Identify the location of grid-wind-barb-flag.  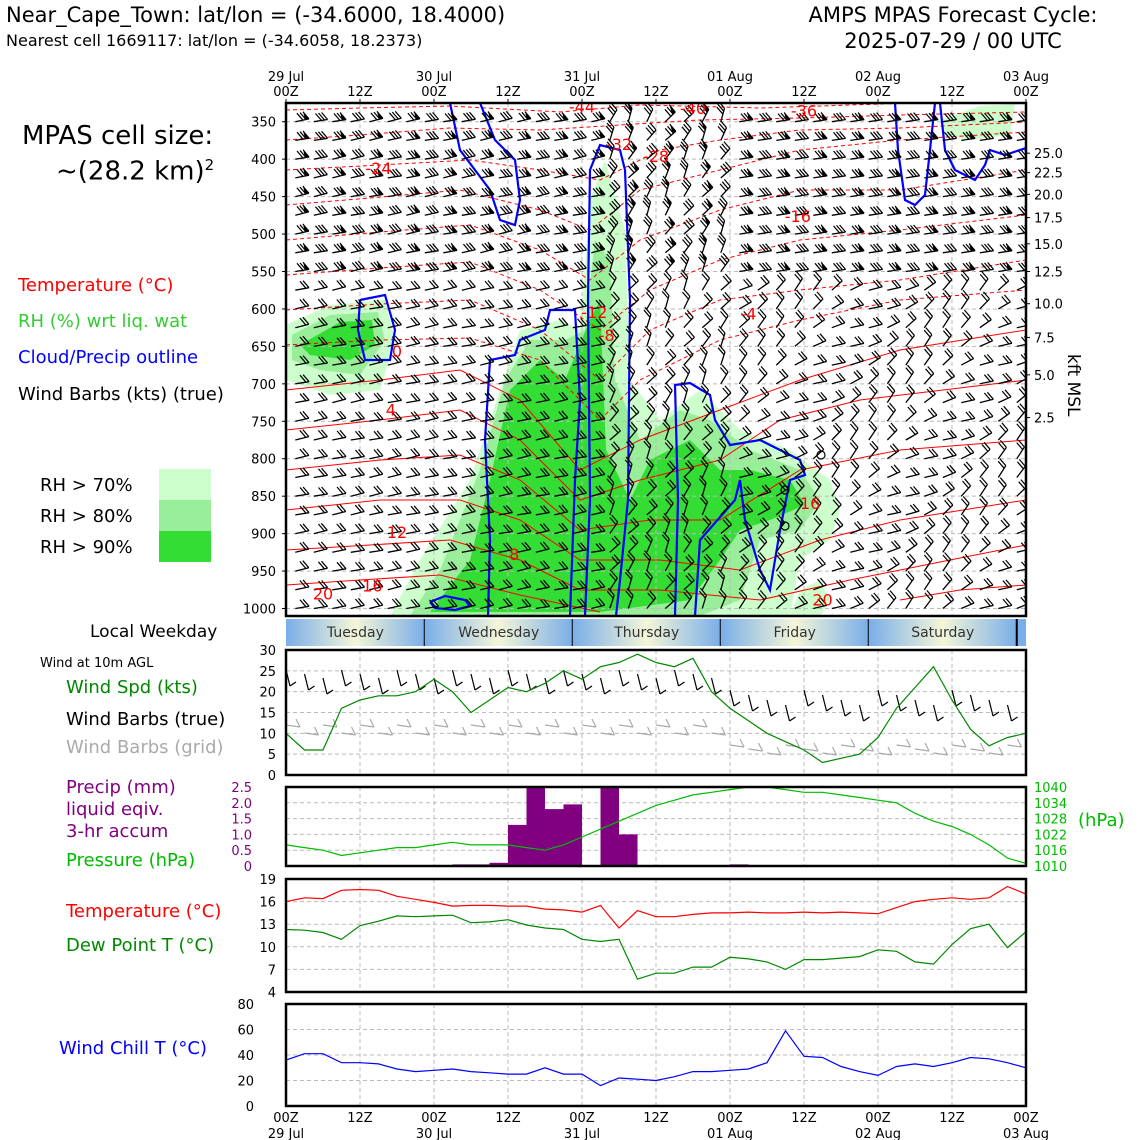
(631, 723).